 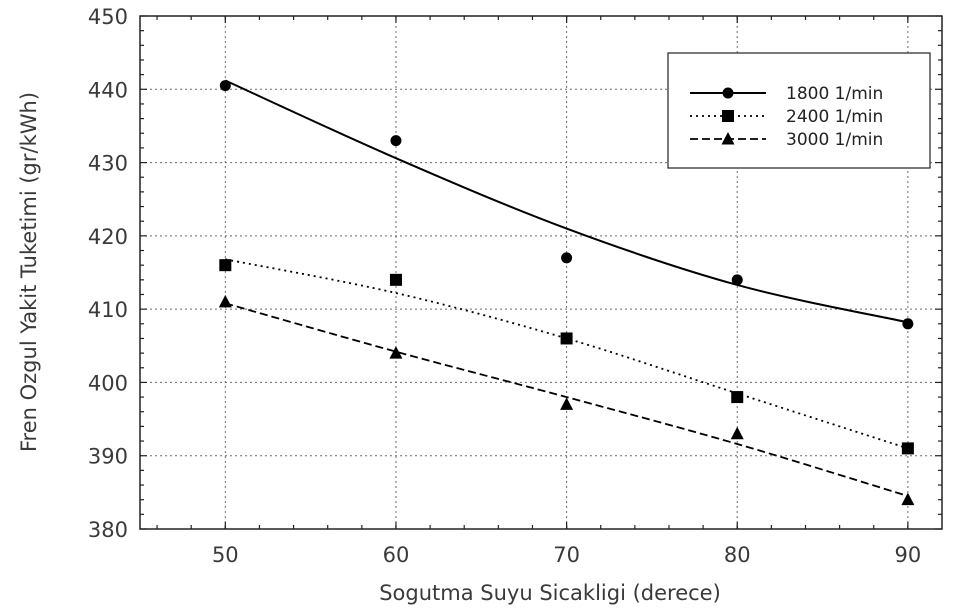 I want to click on y-tick-label: 380, so click(x=108, y=530).